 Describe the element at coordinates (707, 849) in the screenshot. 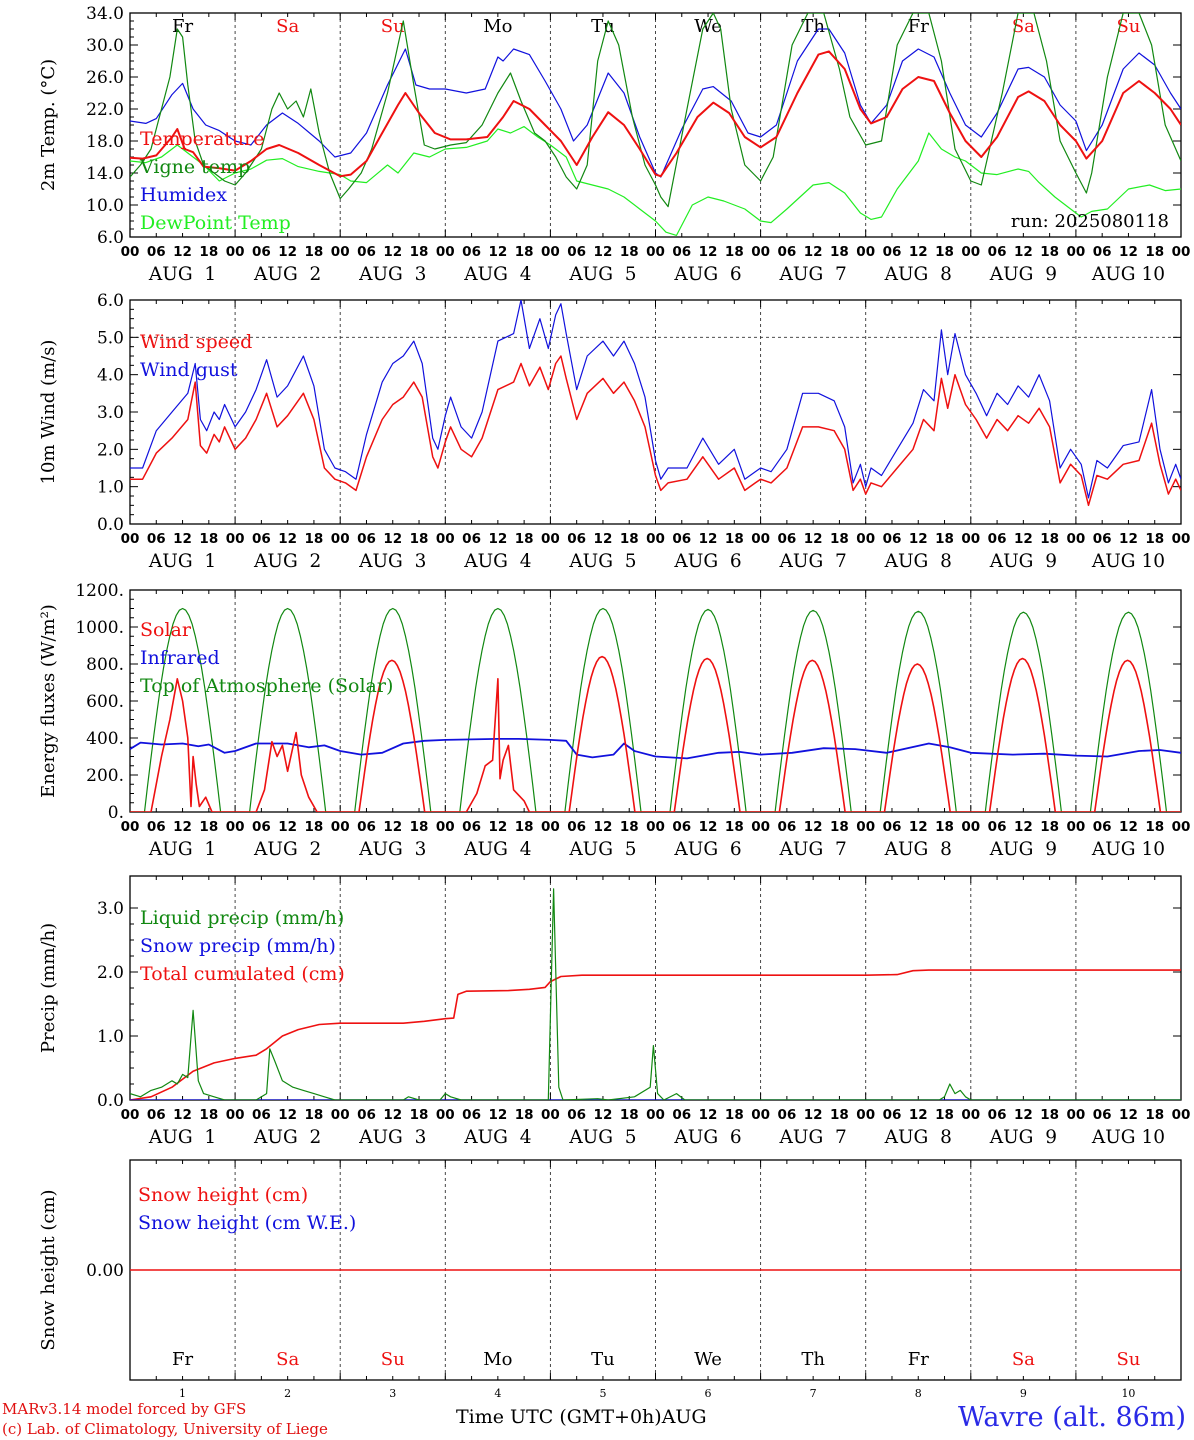

I see `energy-date-label: AUG 6` at that location.